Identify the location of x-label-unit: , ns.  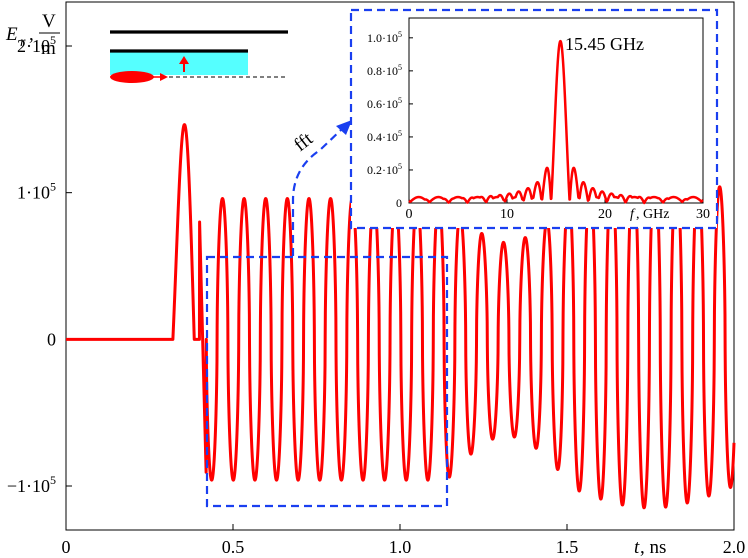
(653, 547).